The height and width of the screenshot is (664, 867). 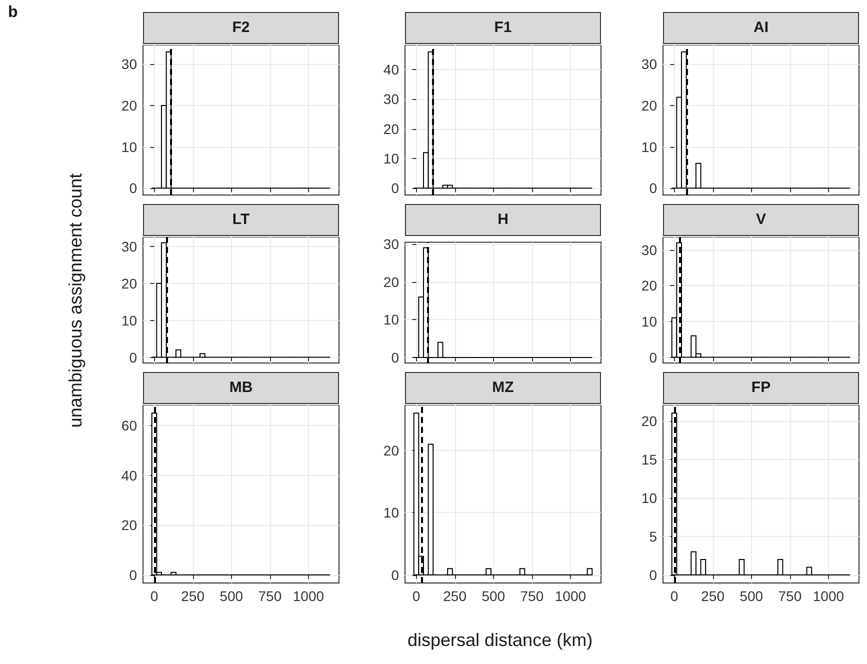 I want to click on text: b, so click(x=13, y=13).